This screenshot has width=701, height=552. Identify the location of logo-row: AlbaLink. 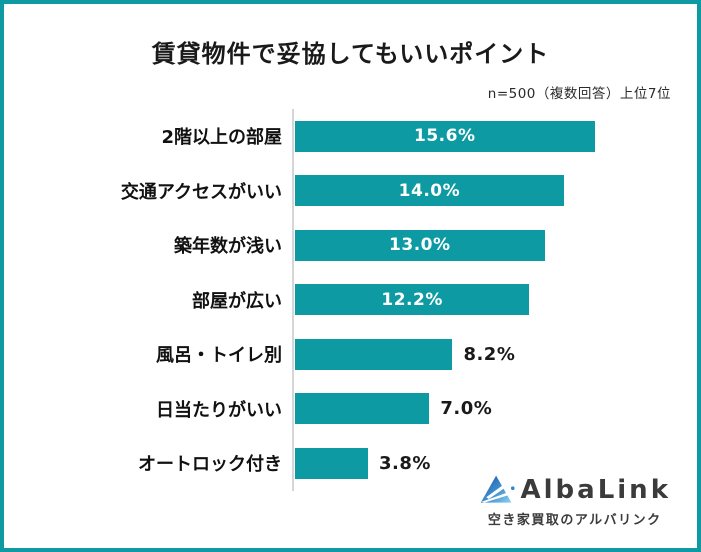
(575, 490).